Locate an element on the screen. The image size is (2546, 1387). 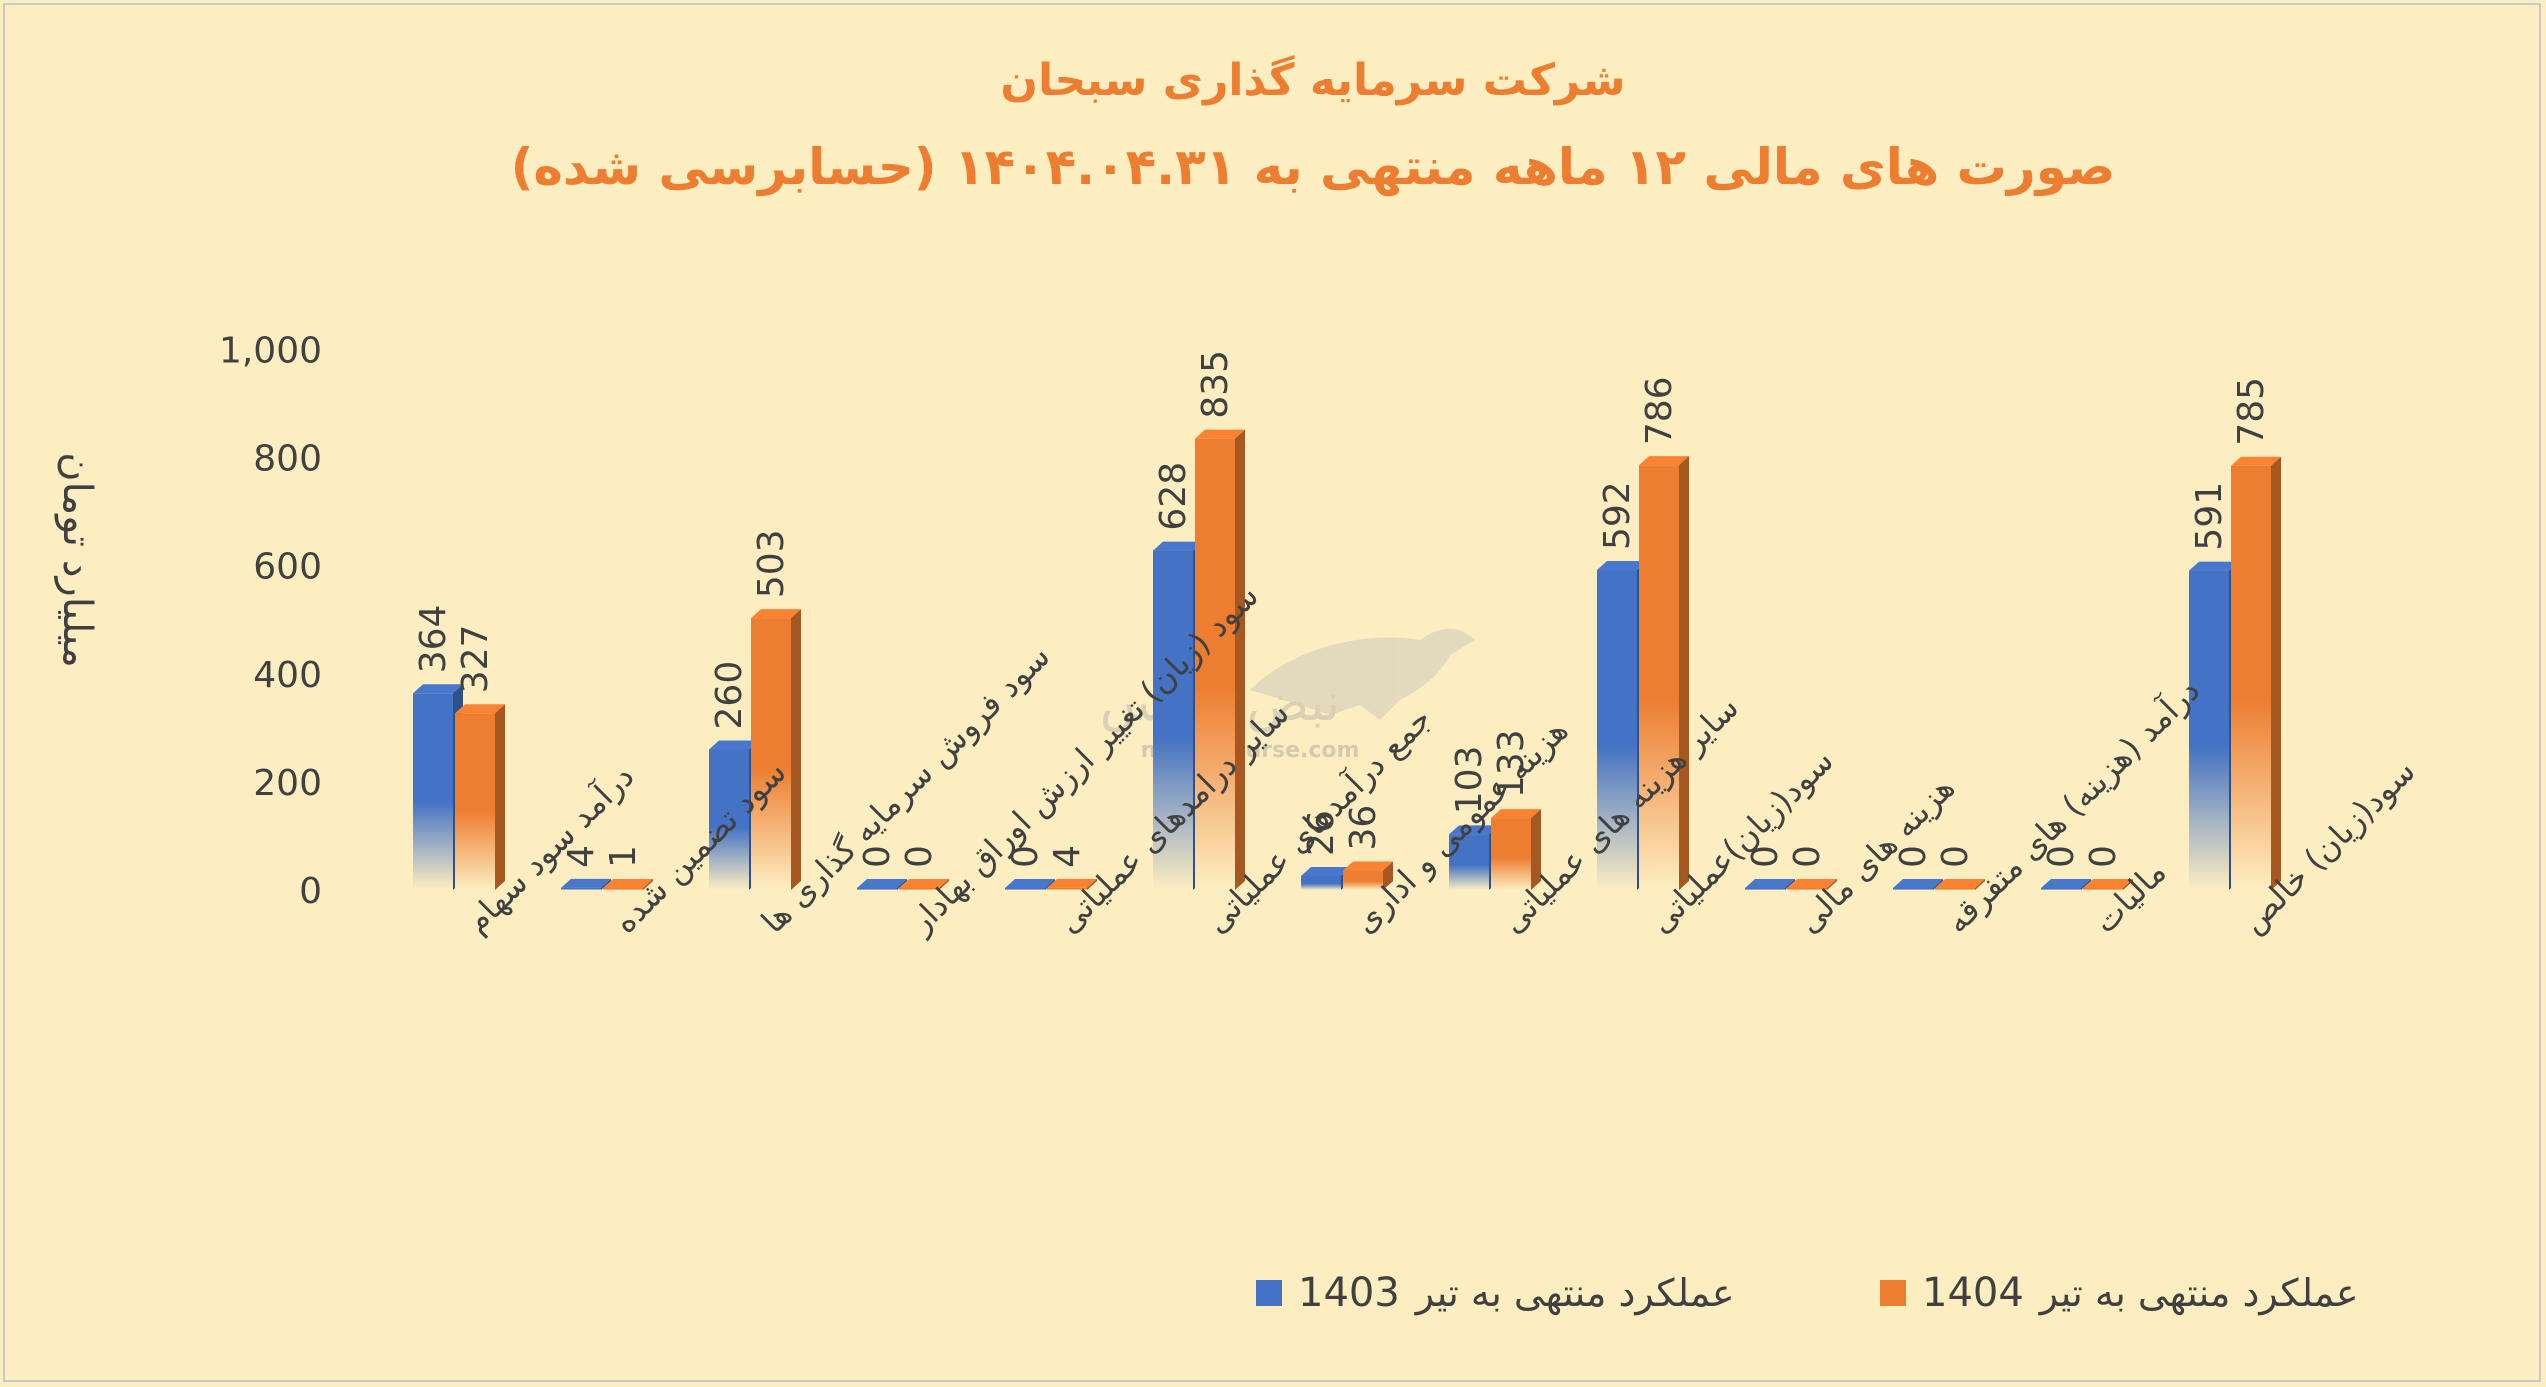
legend-item-1404: 1404 عملکرد منتهی به تیر is located at coordinates (2119, 1293).